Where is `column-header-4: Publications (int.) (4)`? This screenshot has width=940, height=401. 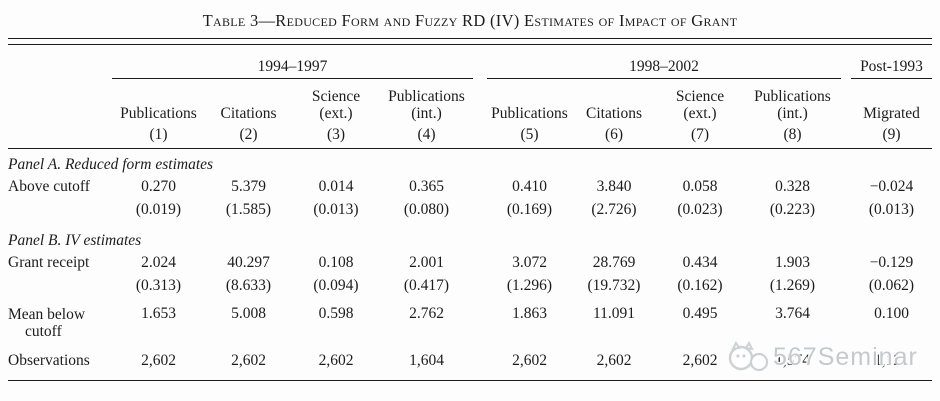
column-header-4: Publications (int.) (4) is located at coordinates (426, 115).